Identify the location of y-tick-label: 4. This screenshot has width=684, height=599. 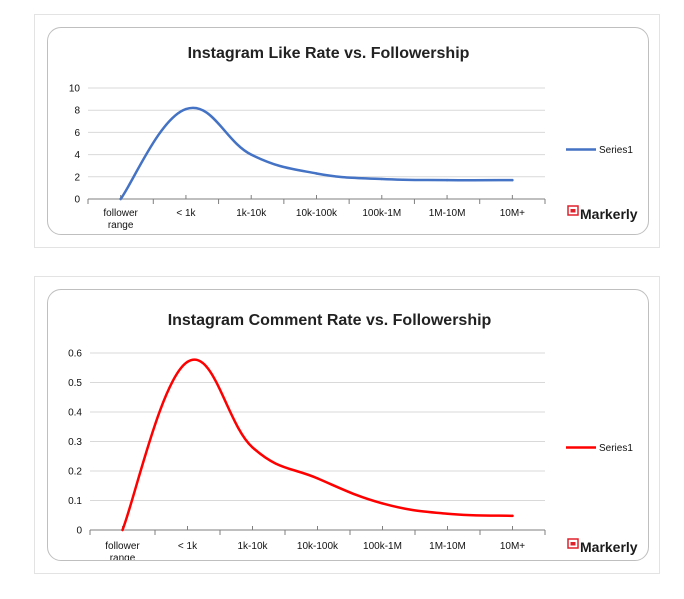
(77, 155).